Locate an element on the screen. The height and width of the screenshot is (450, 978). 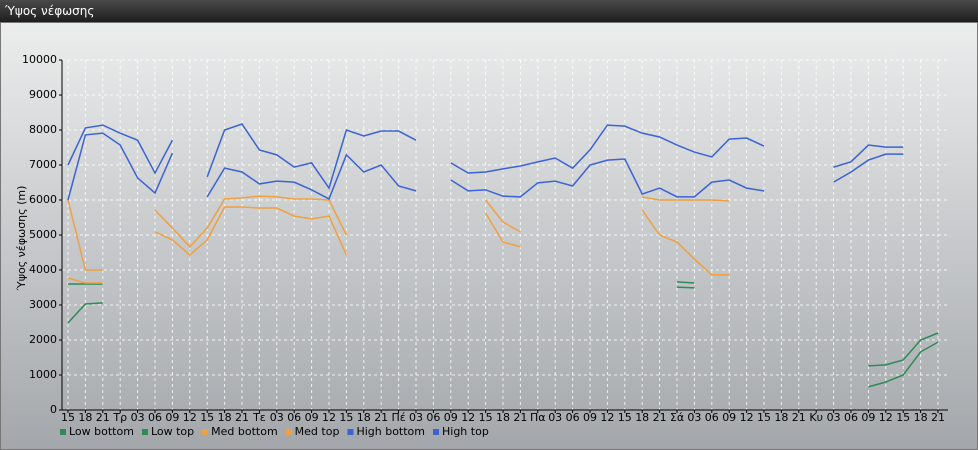
x-tick-label: Κυ is located at coordinates (816, 417).